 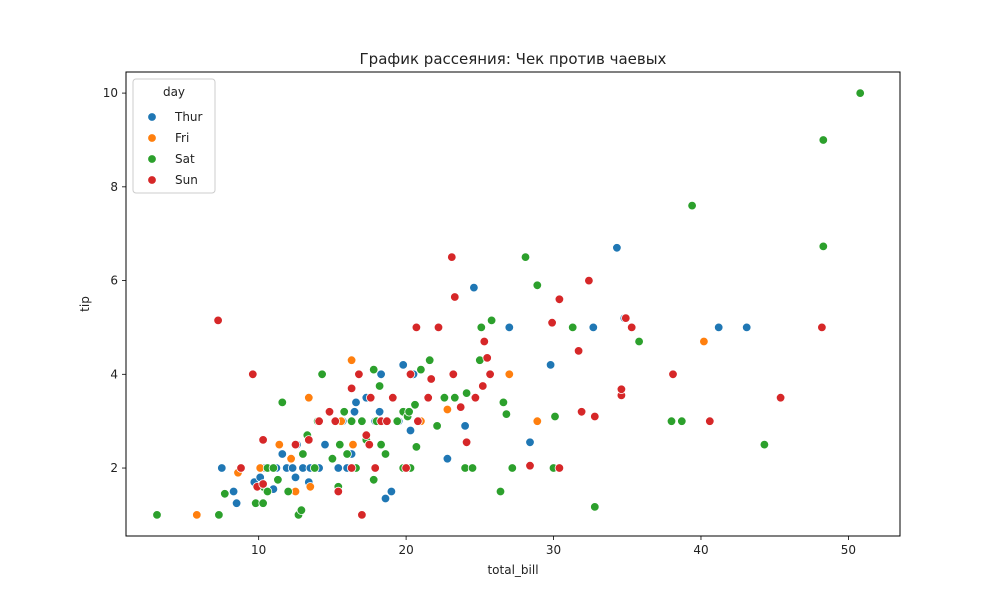 I want to click on y-tick-label-8: 8, so click(x=114, y=187).